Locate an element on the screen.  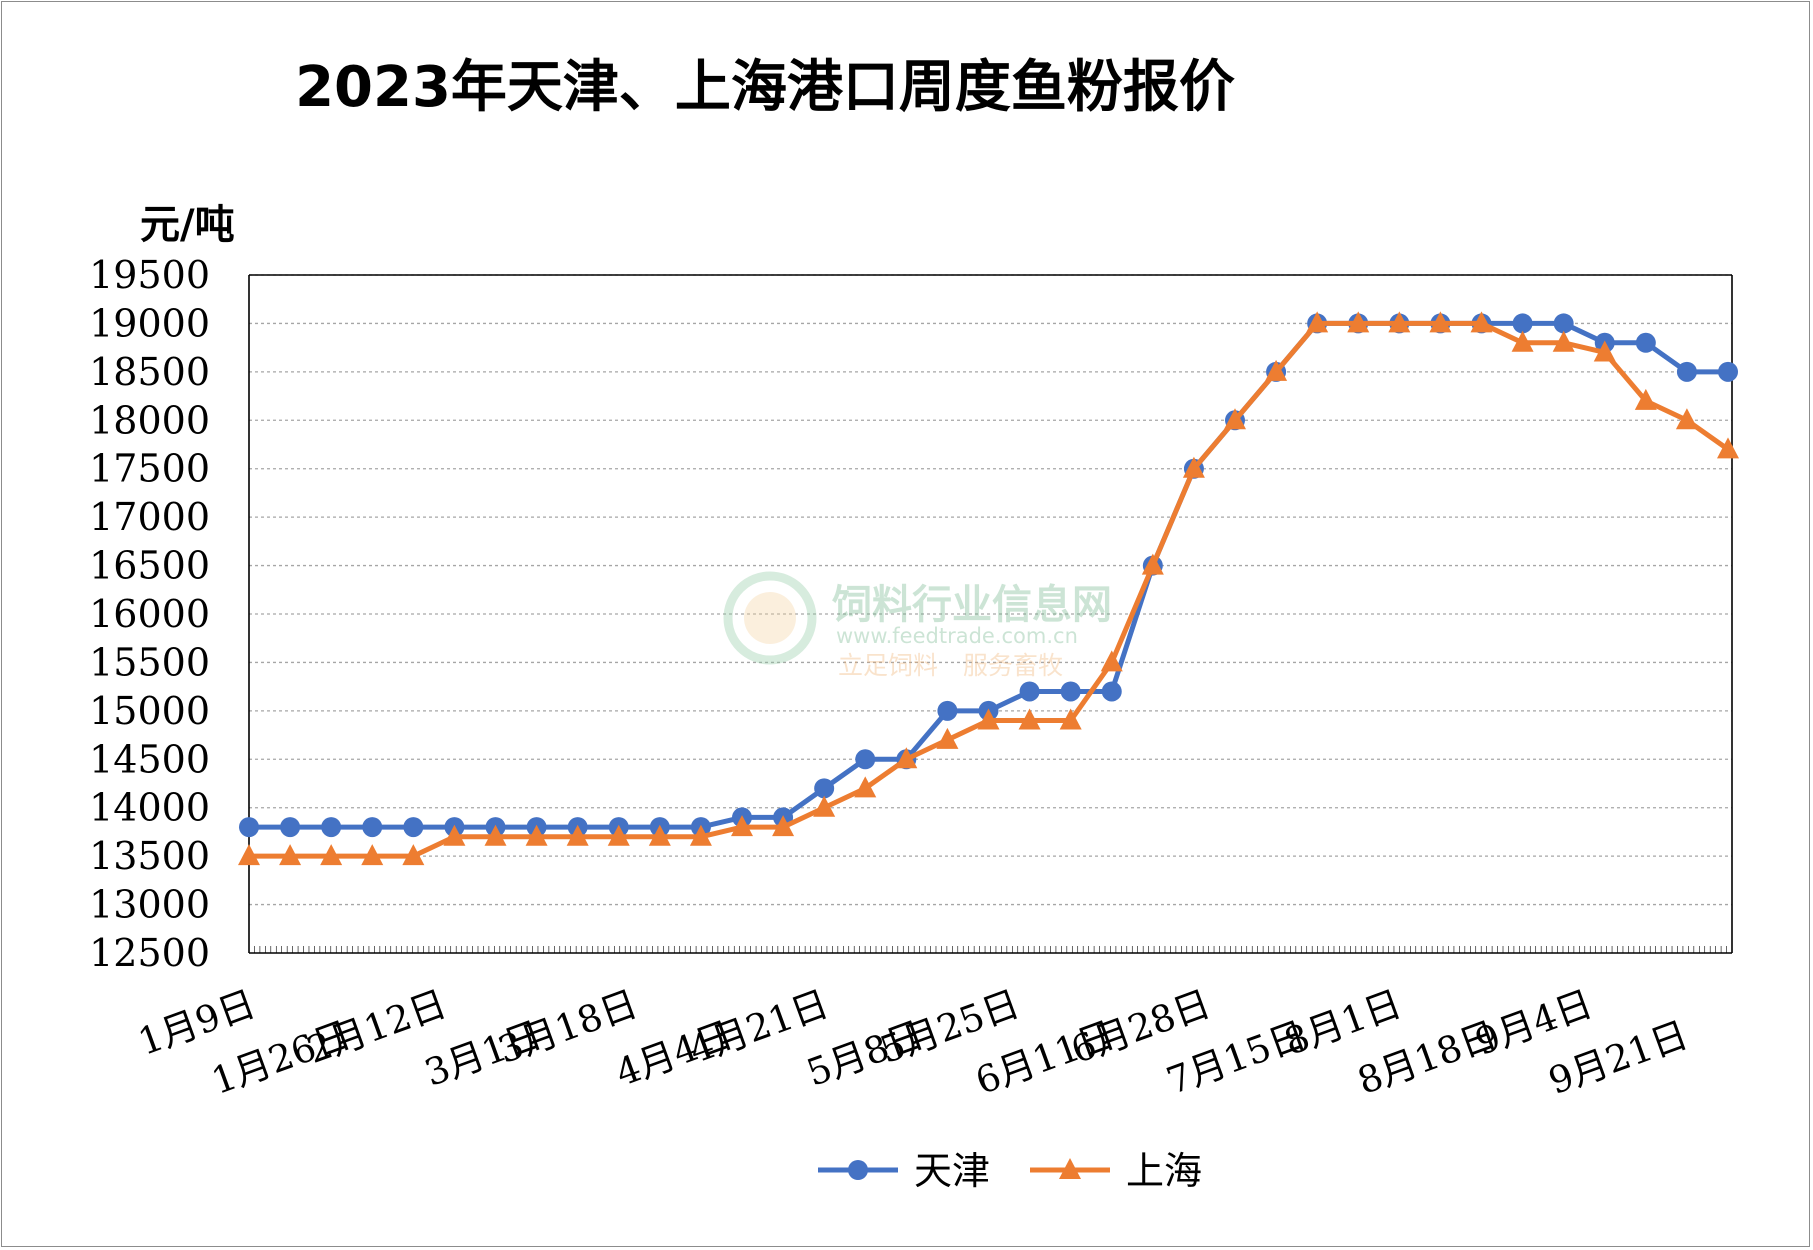
watermark-logo-ring is located at coordinates (770, 618).